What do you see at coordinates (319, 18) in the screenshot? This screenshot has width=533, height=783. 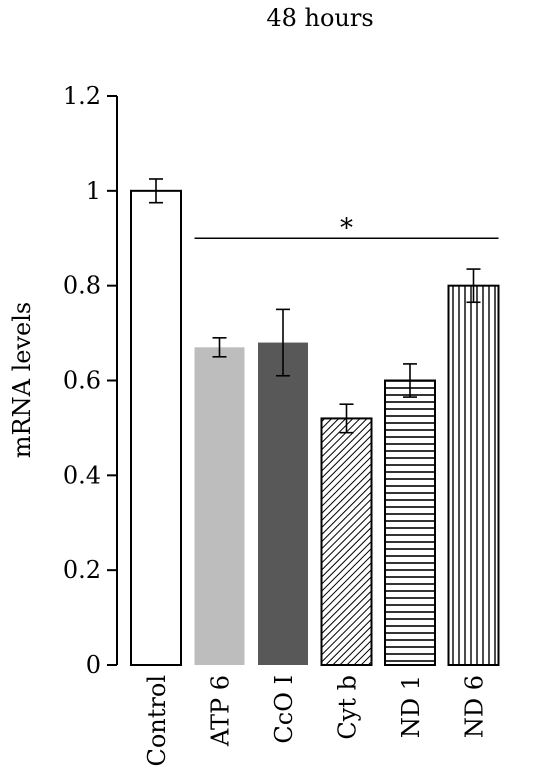 I see `chart-title: 48 hours` at bounding box center [319, 18].